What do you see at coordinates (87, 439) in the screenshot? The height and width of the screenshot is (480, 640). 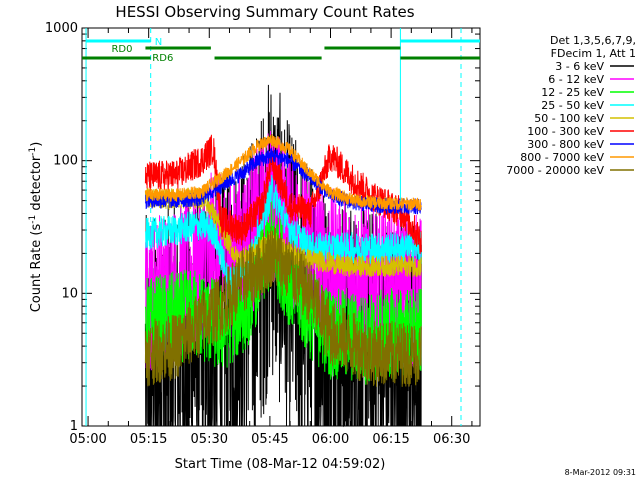 I see `x-tick-label: 05:00` at bounding box center [87, 439].